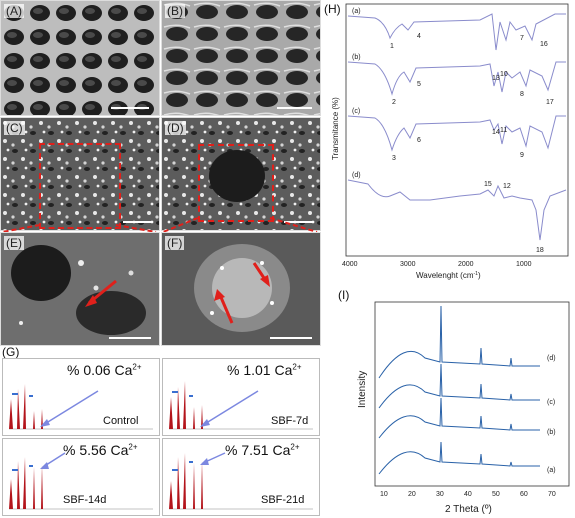 The image size is (575, 518). I want to click on peak-17: 17, so click(550, 102).